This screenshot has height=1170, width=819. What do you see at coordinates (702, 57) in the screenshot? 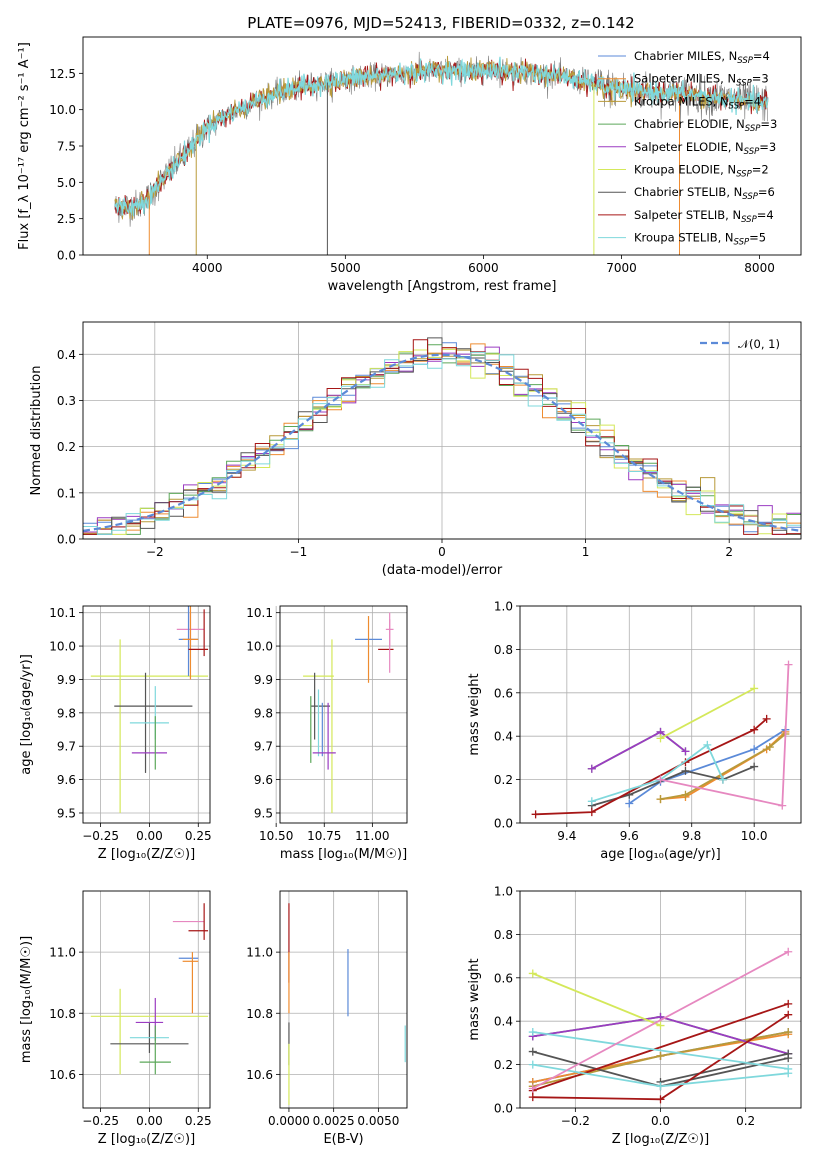
I see `legend-label: Chabrier MILES, NSSP=4` at bounding box center [702, 57].